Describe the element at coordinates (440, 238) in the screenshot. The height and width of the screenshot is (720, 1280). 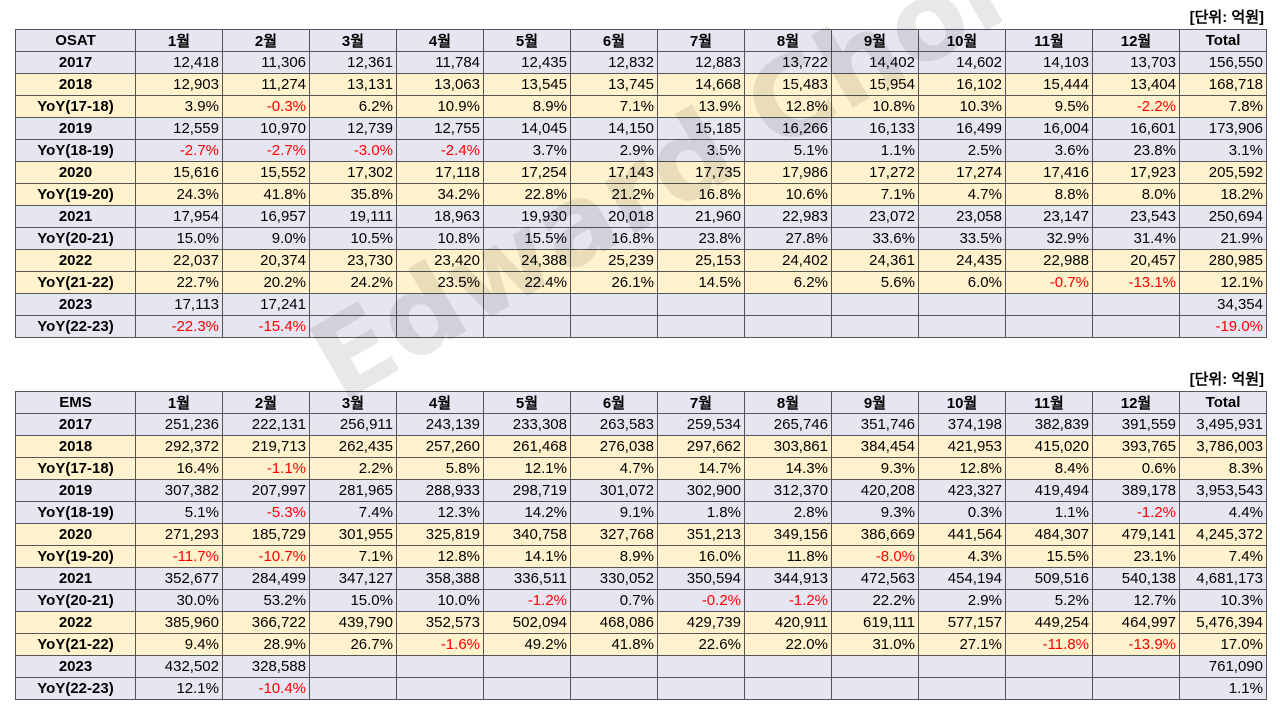
I see `table-cell: 10.8%` at that location.